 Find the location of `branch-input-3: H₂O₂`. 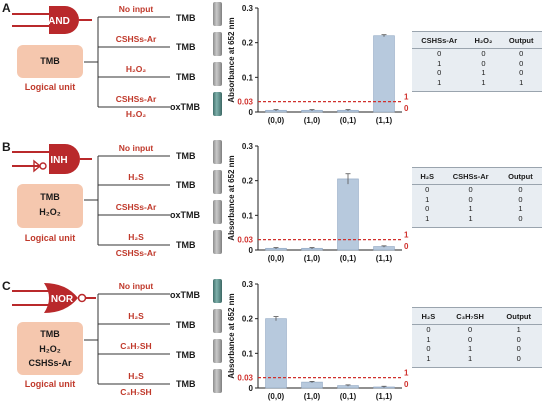

branch-input-3: H₂O₂ is located at coordinates (136, 69).